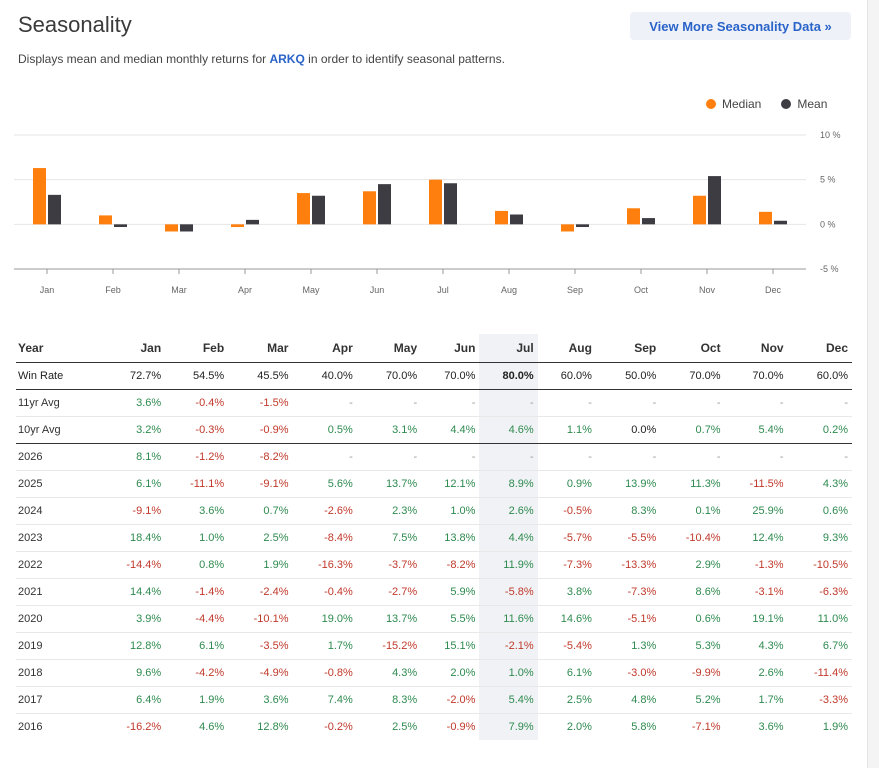 This screenshot has width=879, height=768. Describe the element at coordinates (566, 483) in the screenshot. I see `table-cell: 0.9%` at that location.